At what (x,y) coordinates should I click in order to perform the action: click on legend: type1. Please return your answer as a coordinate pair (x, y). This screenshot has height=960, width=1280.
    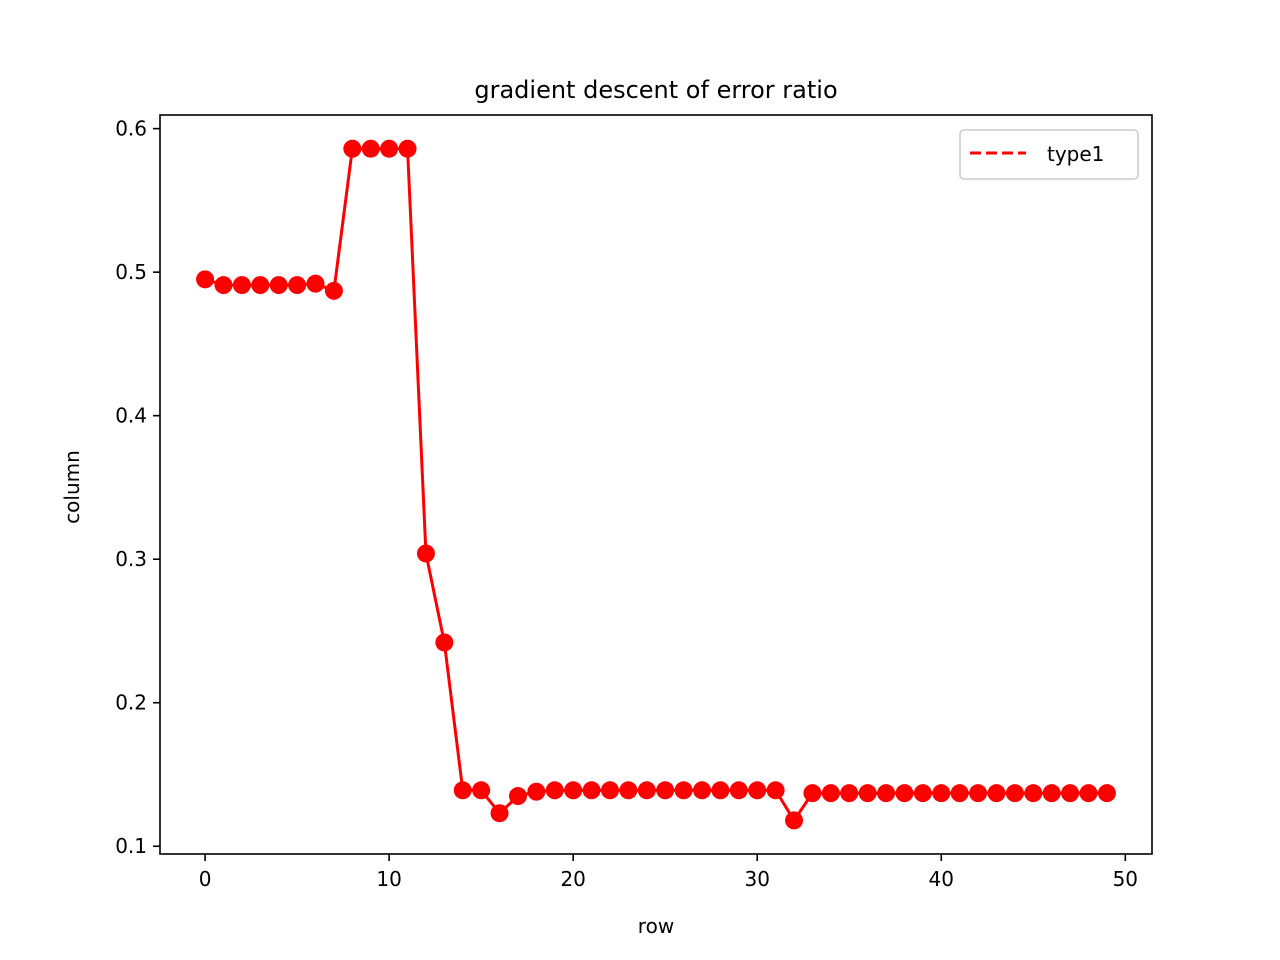
    Looking at the image, I should click on (1049, 154).